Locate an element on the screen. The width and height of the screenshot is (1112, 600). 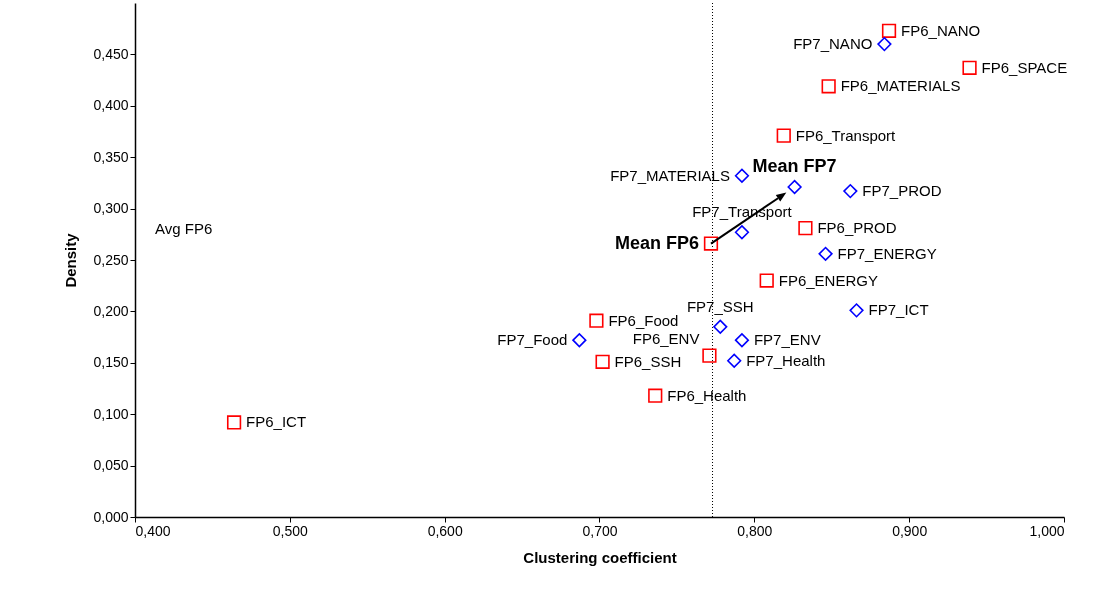
annotation: FP6_Food is located at coordinates (643, 320).